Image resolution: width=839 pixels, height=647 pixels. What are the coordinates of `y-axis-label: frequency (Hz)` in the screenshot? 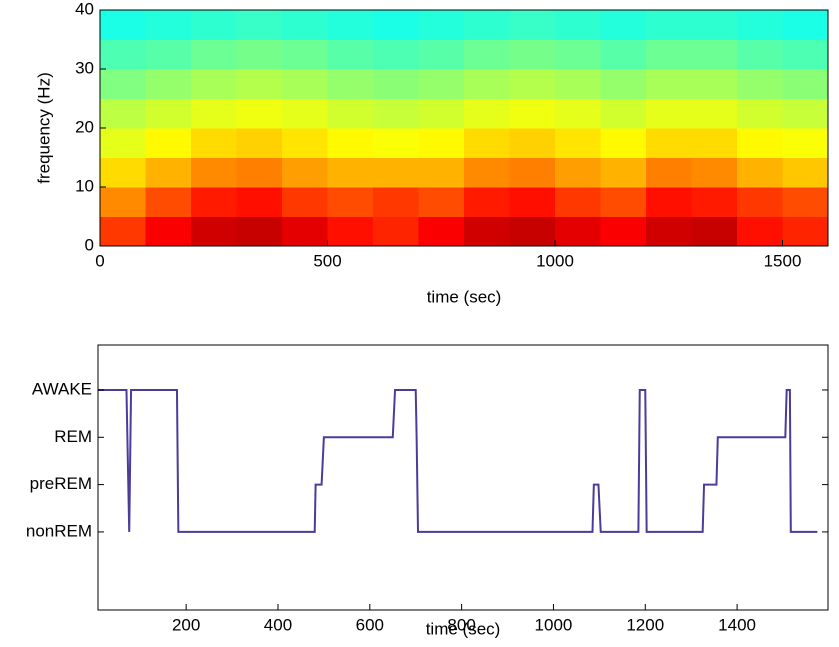 It's located at (43, 127).